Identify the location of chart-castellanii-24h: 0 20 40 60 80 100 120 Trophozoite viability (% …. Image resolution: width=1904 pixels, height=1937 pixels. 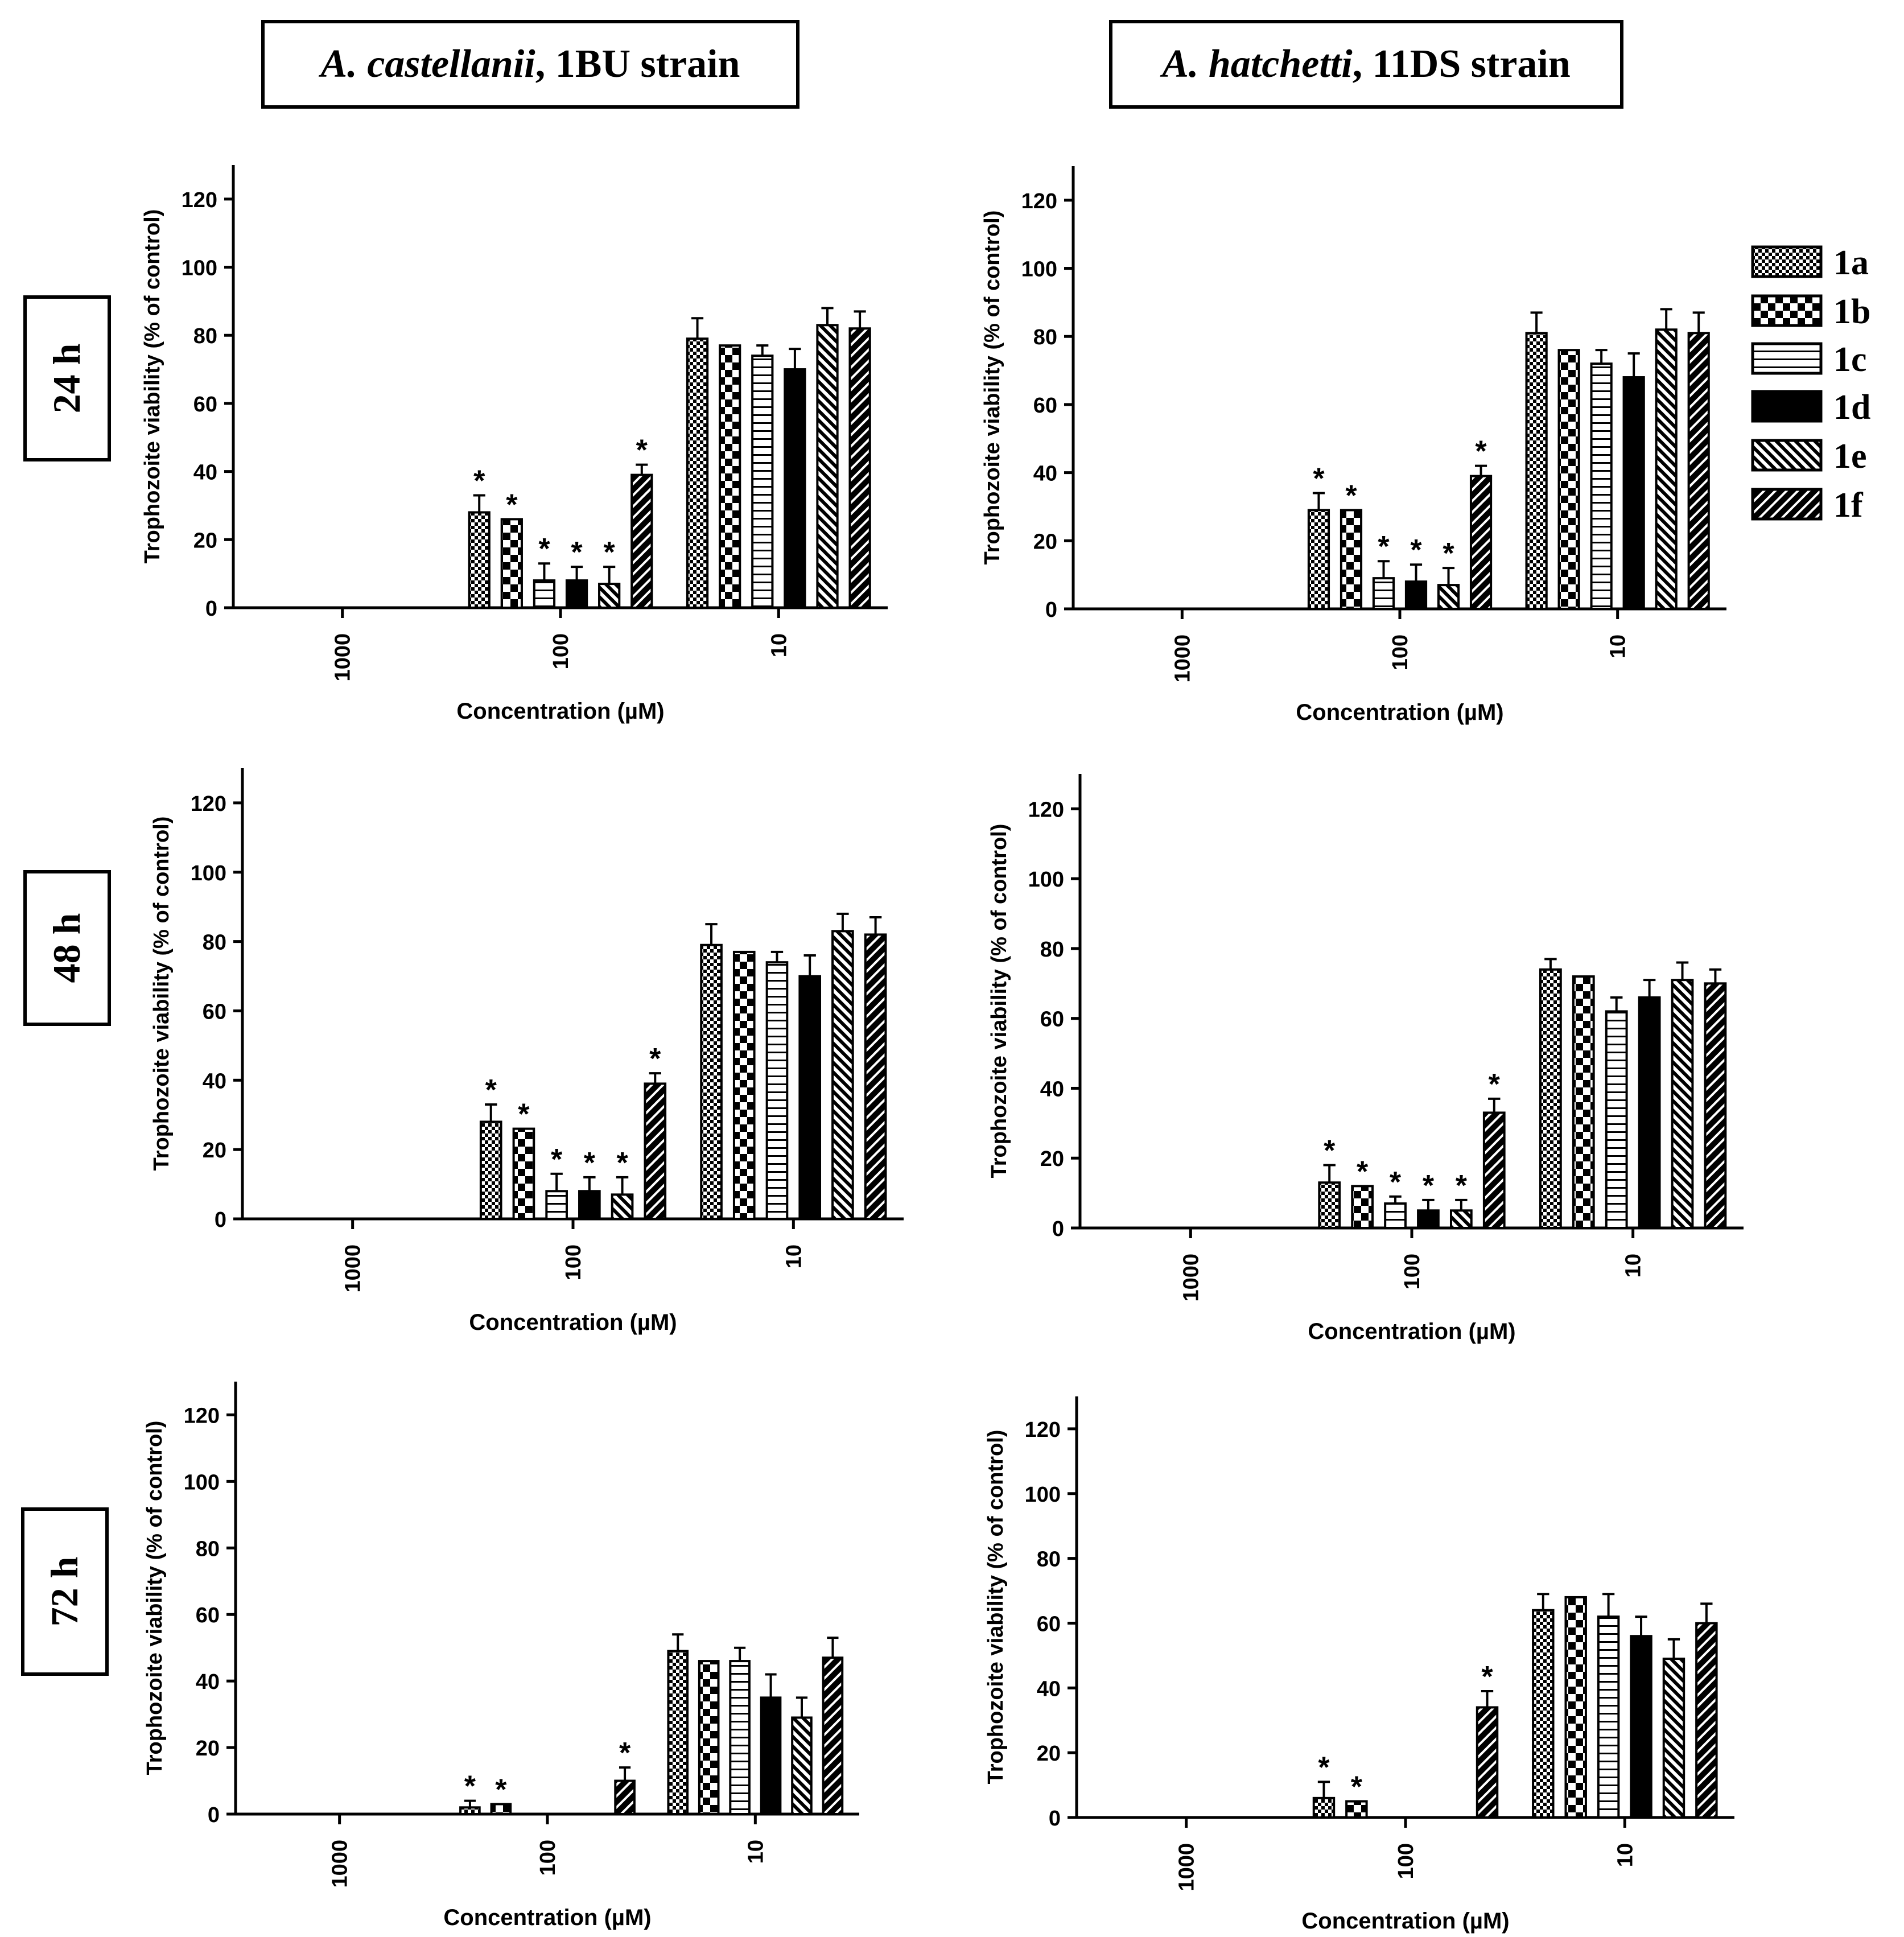
(514, 444).